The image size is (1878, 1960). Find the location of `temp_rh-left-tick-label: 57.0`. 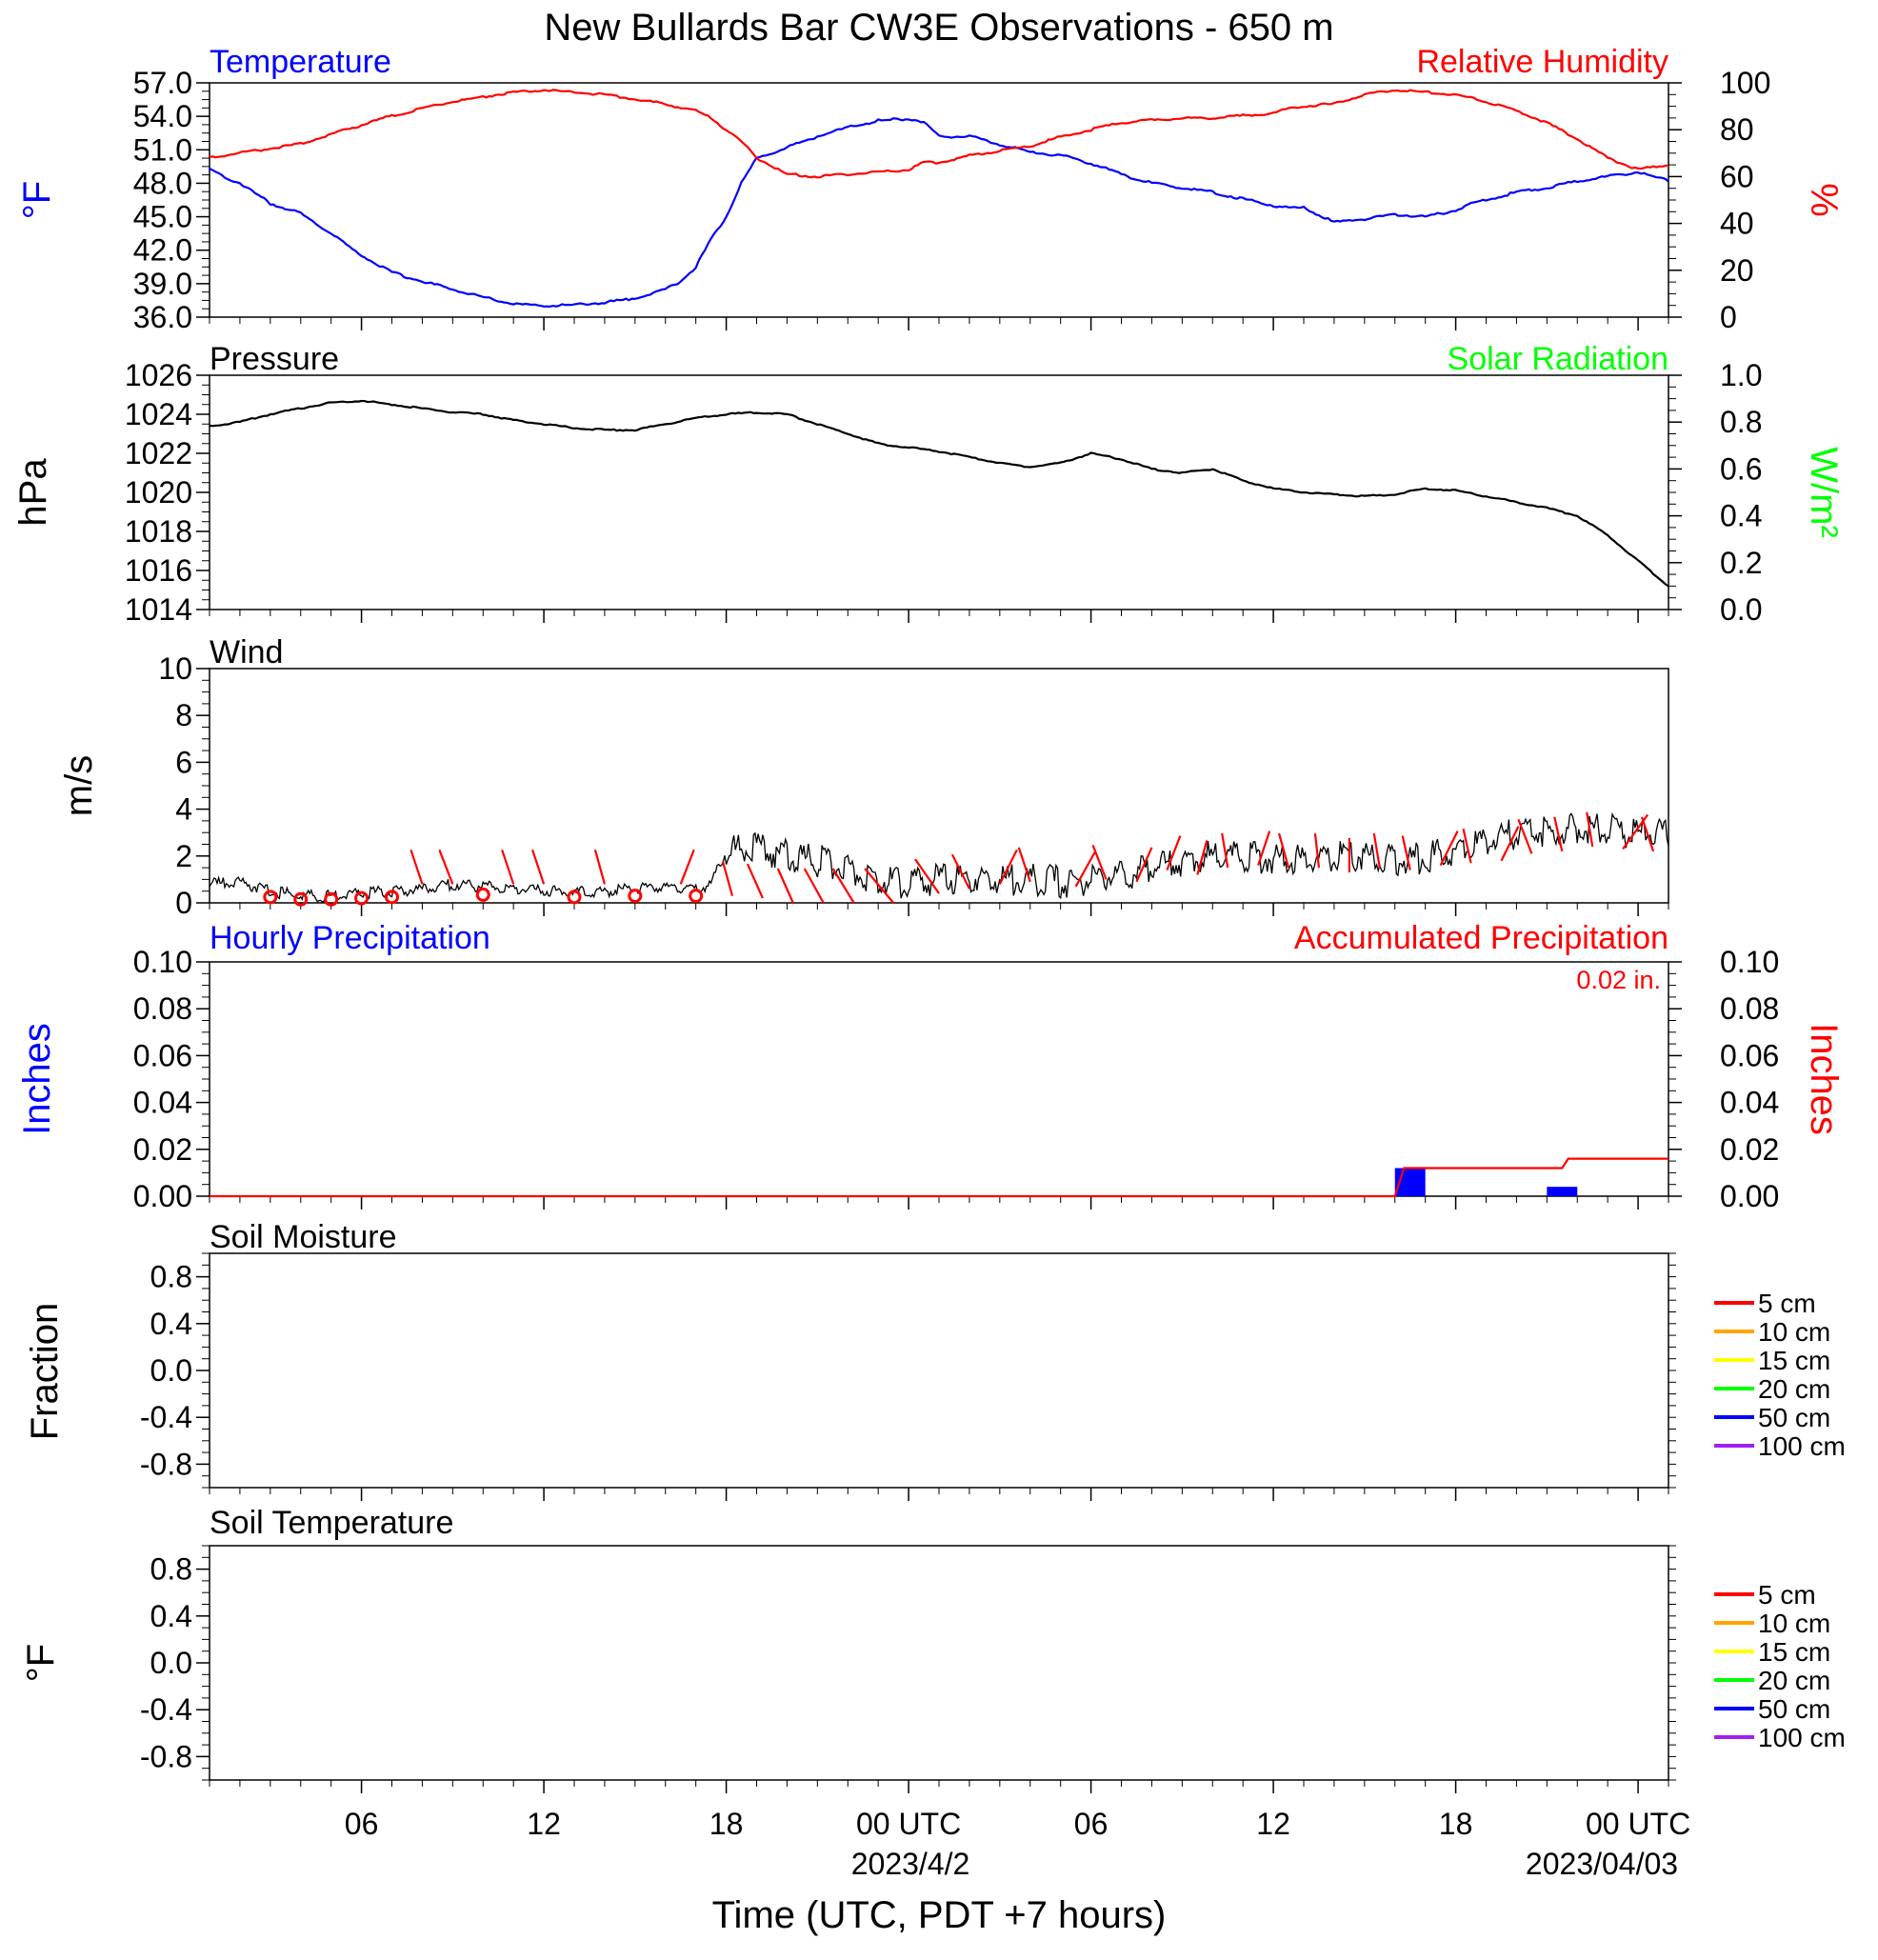

temp_rh-left-tick-label: 57.0 is located at coordinates (162, 83).